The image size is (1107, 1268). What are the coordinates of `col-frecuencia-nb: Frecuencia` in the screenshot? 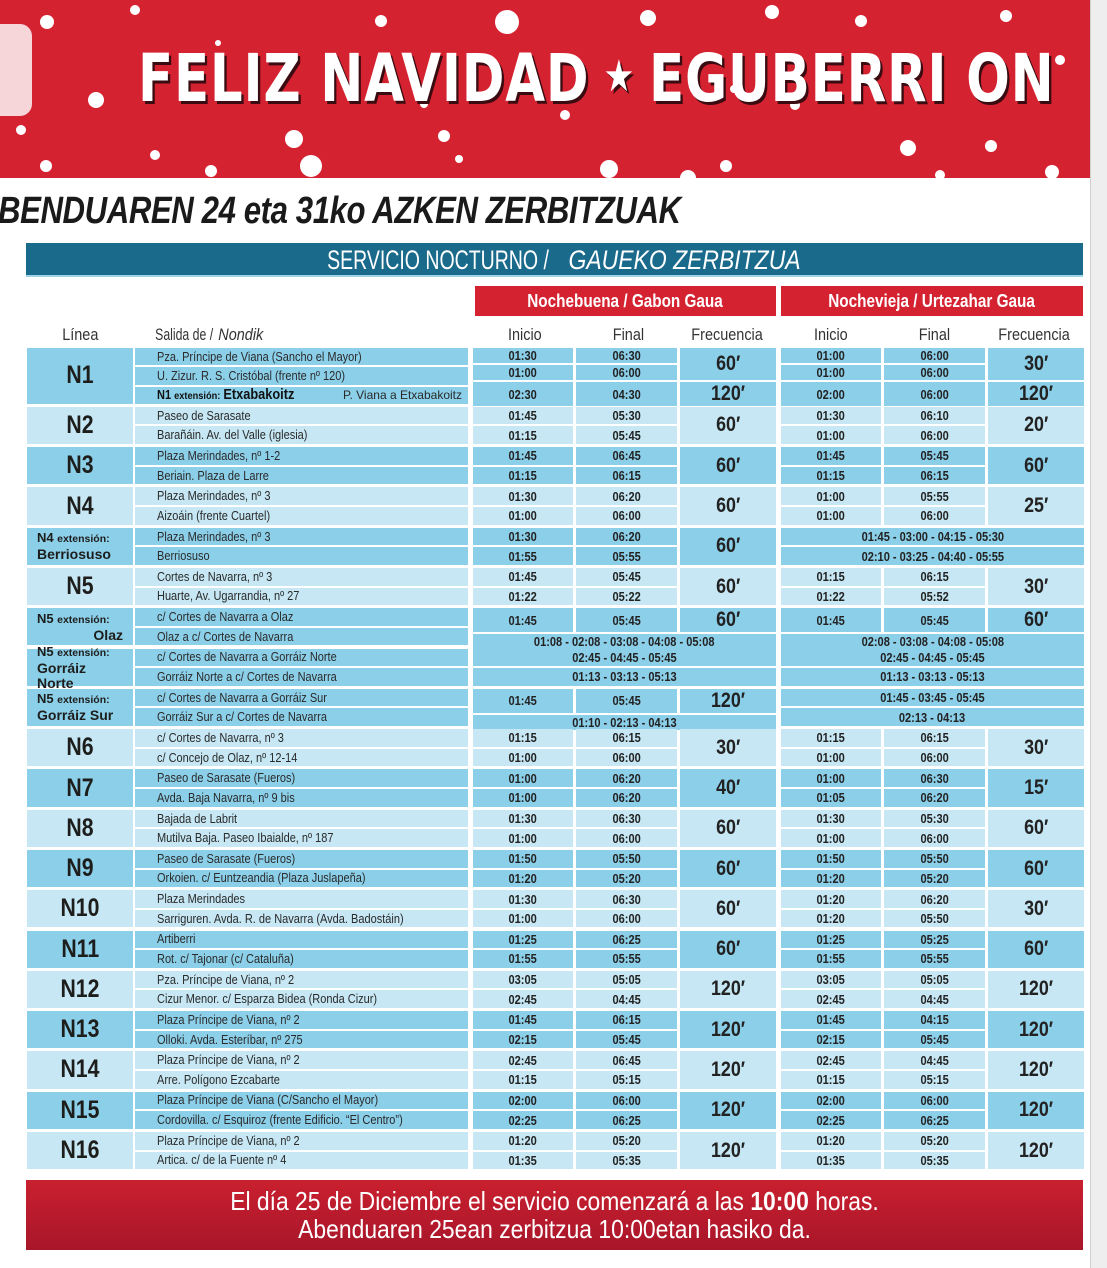 It's located at (727, 334).